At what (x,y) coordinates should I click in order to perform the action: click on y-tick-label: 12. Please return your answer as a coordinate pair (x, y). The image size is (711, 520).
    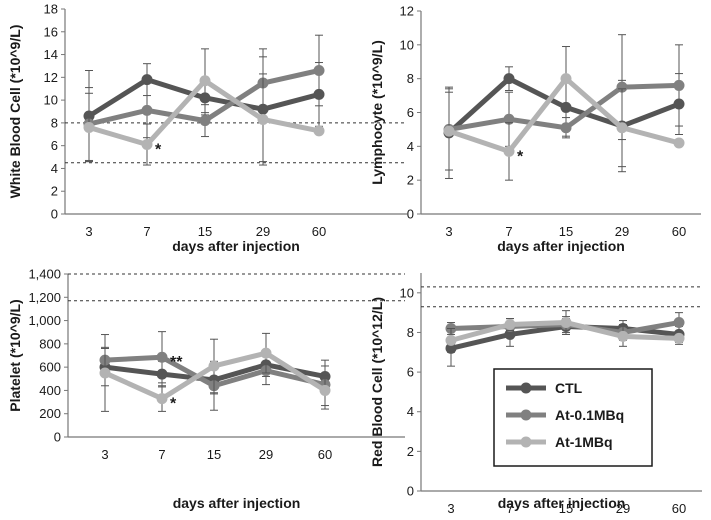
    Looking at the image, I should click on (51, 77).